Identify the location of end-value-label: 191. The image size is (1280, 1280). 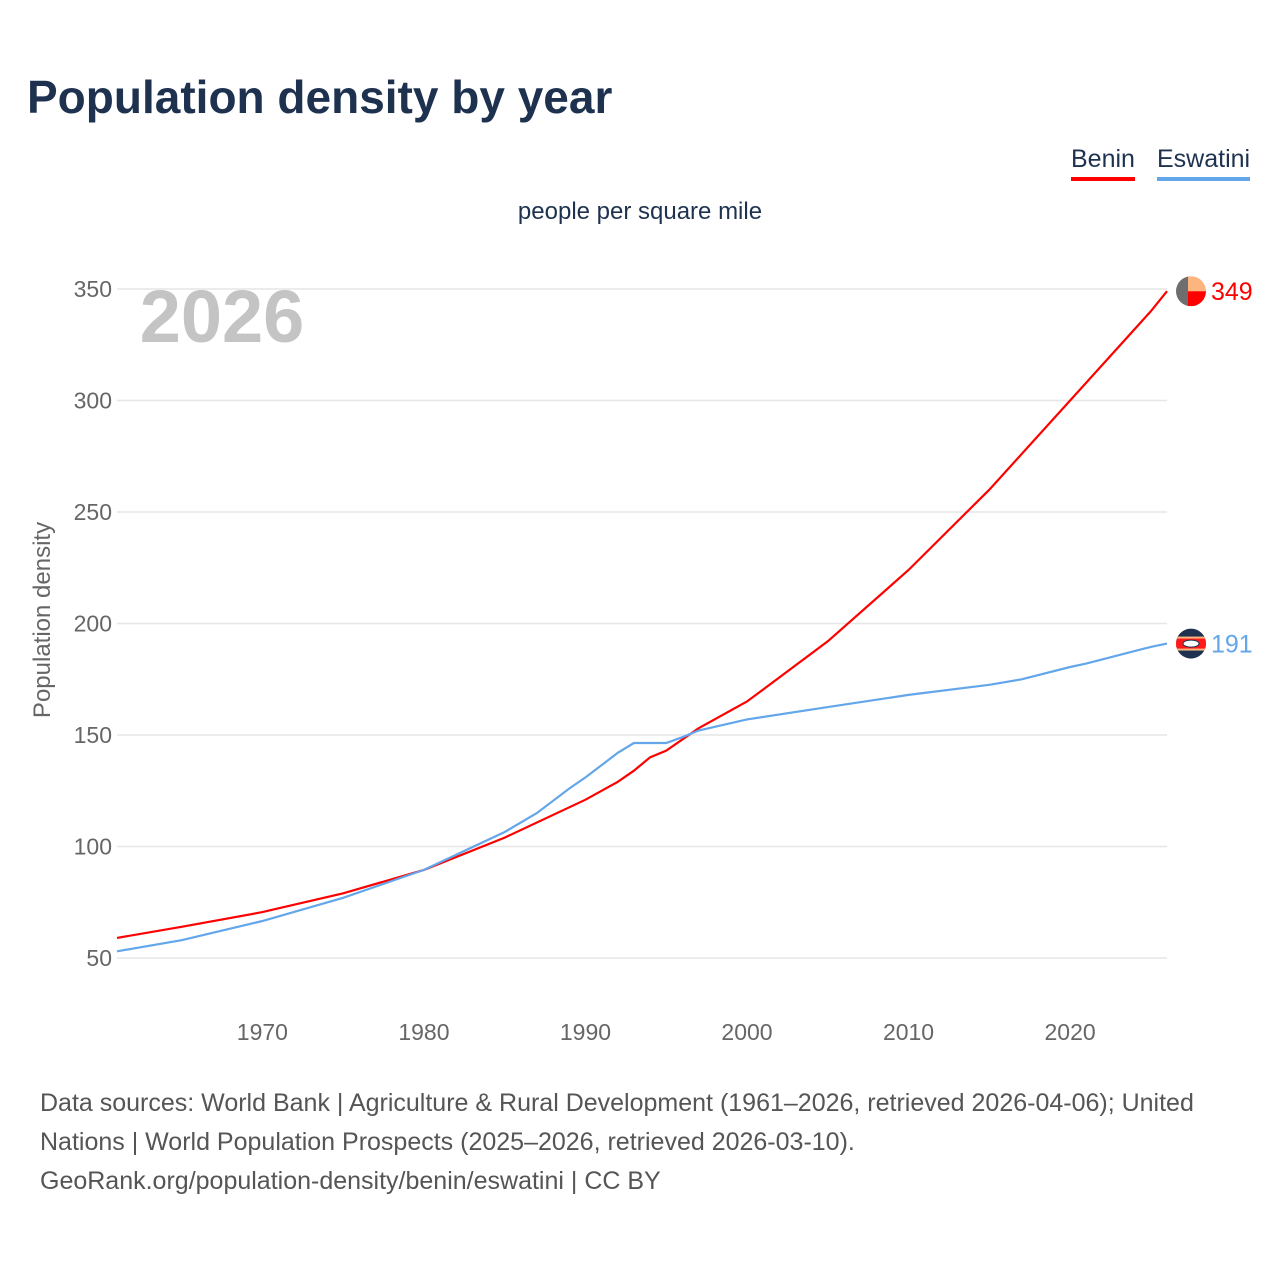
(1232, 645).